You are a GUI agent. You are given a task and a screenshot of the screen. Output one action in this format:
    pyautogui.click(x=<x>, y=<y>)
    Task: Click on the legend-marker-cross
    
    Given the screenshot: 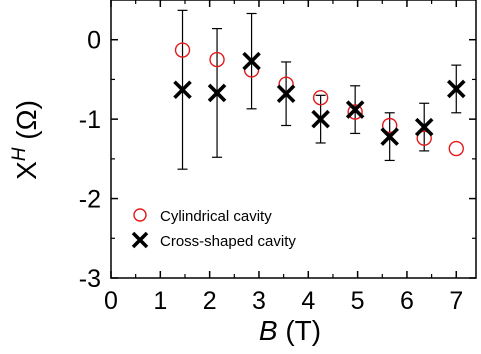 What is the action you would take?
    pyautogui.click(x=140, y=240)
    